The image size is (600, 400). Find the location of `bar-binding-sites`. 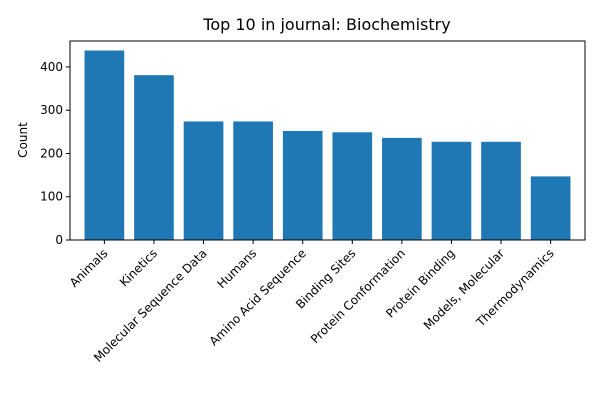

bar-binding-sites is located at coordinates (352, 186).